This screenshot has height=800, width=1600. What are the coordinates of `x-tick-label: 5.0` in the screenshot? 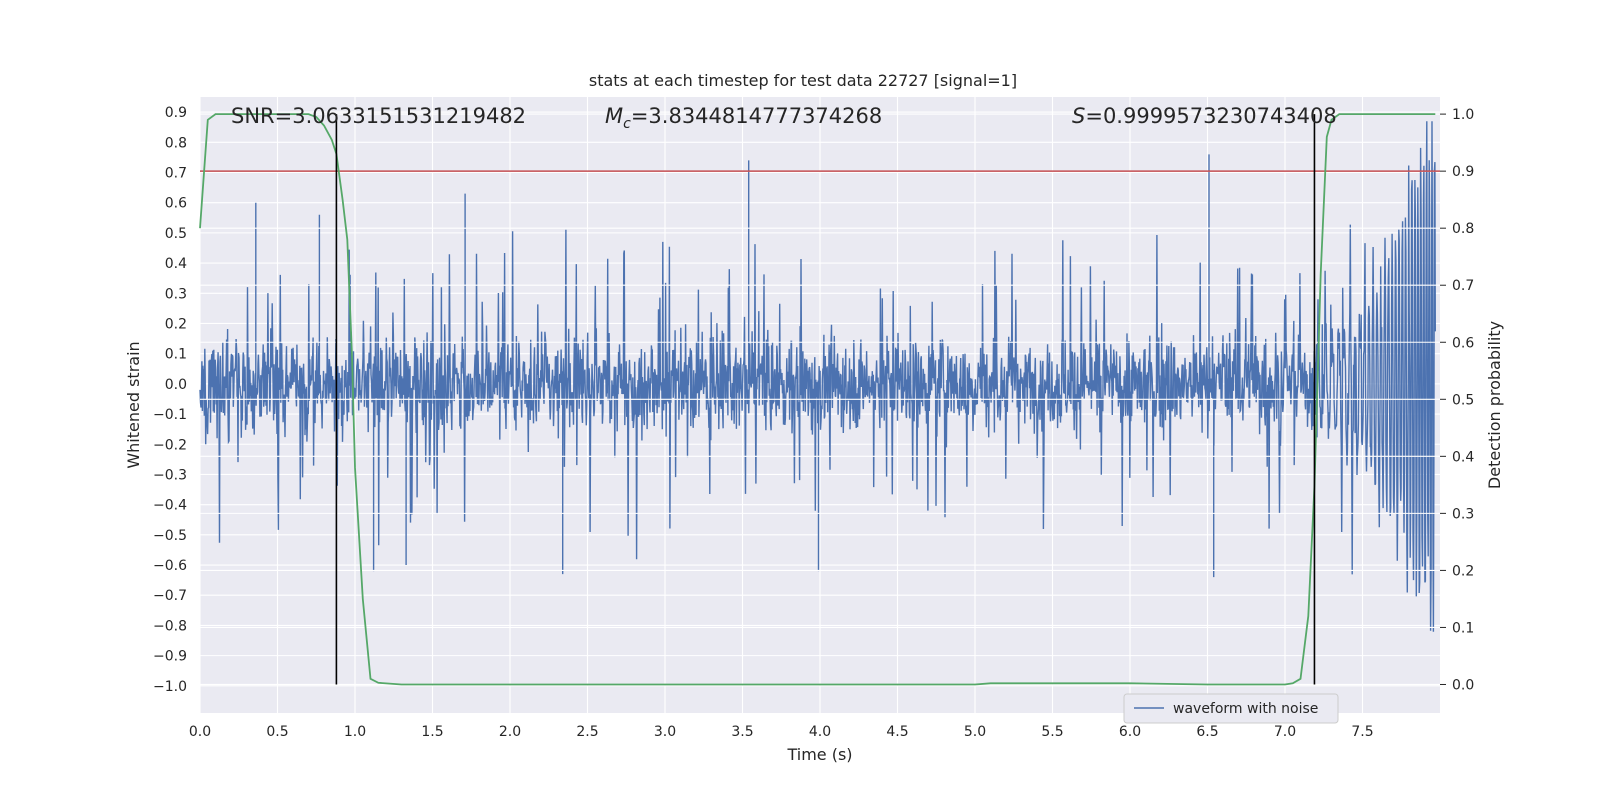 It's located at (975, 732).